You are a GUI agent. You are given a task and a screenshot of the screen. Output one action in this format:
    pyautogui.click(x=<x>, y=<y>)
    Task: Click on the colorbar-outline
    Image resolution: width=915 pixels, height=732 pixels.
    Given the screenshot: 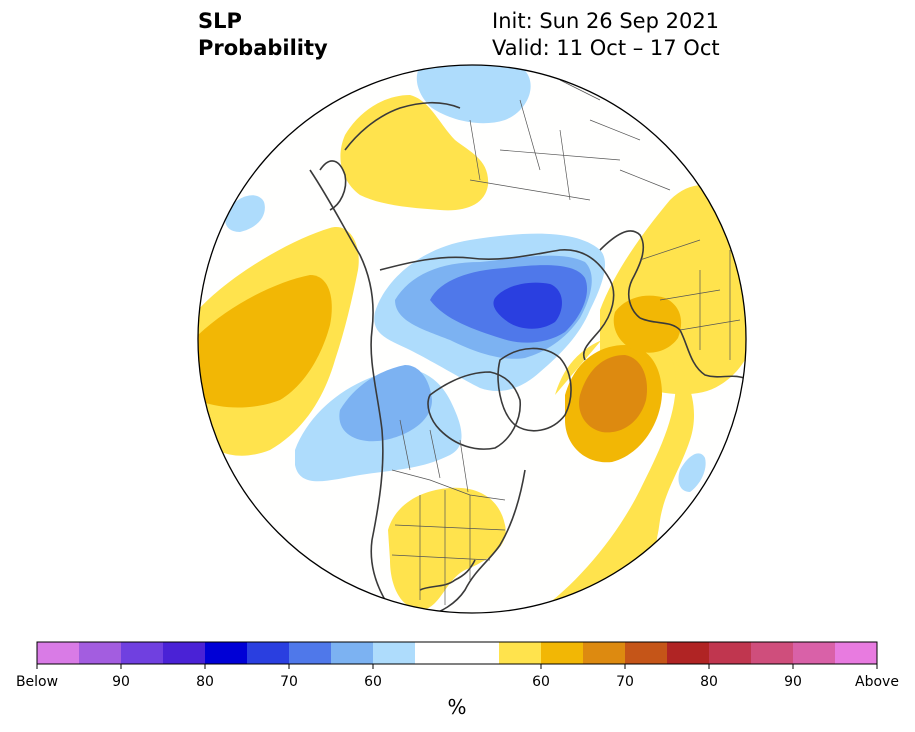 What is the action you would take?
    pyautogui.click(x=457, y=653)
    